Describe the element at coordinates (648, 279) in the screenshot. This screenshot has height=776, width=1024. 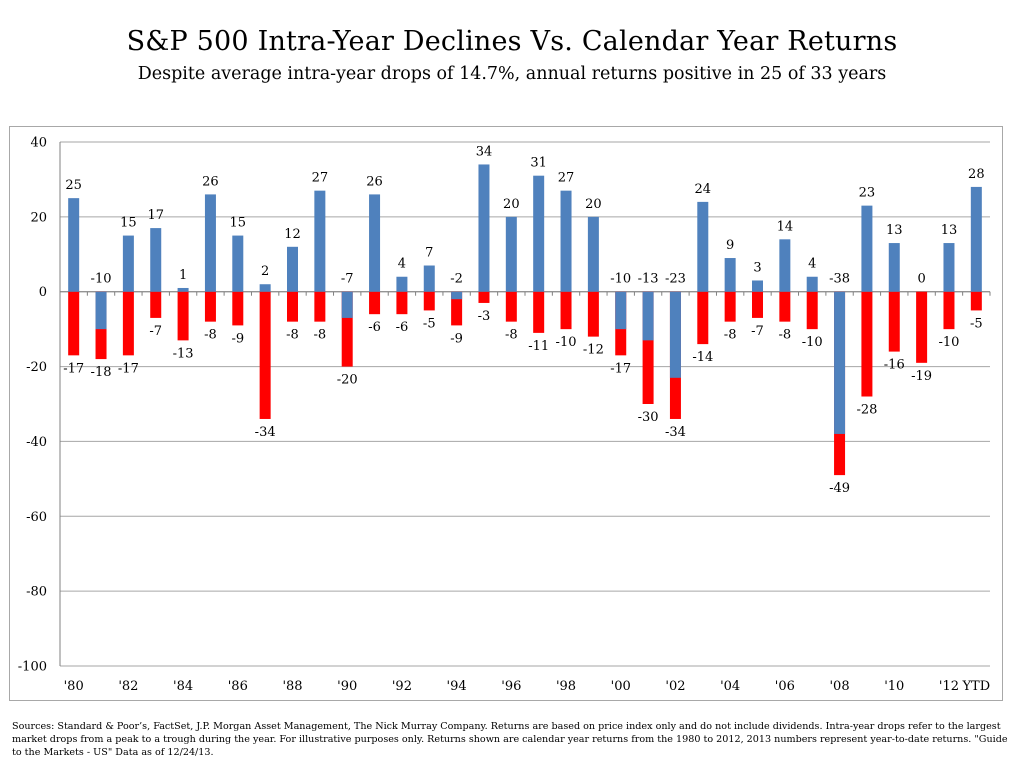
I see `return-data-label: -13` at that location.